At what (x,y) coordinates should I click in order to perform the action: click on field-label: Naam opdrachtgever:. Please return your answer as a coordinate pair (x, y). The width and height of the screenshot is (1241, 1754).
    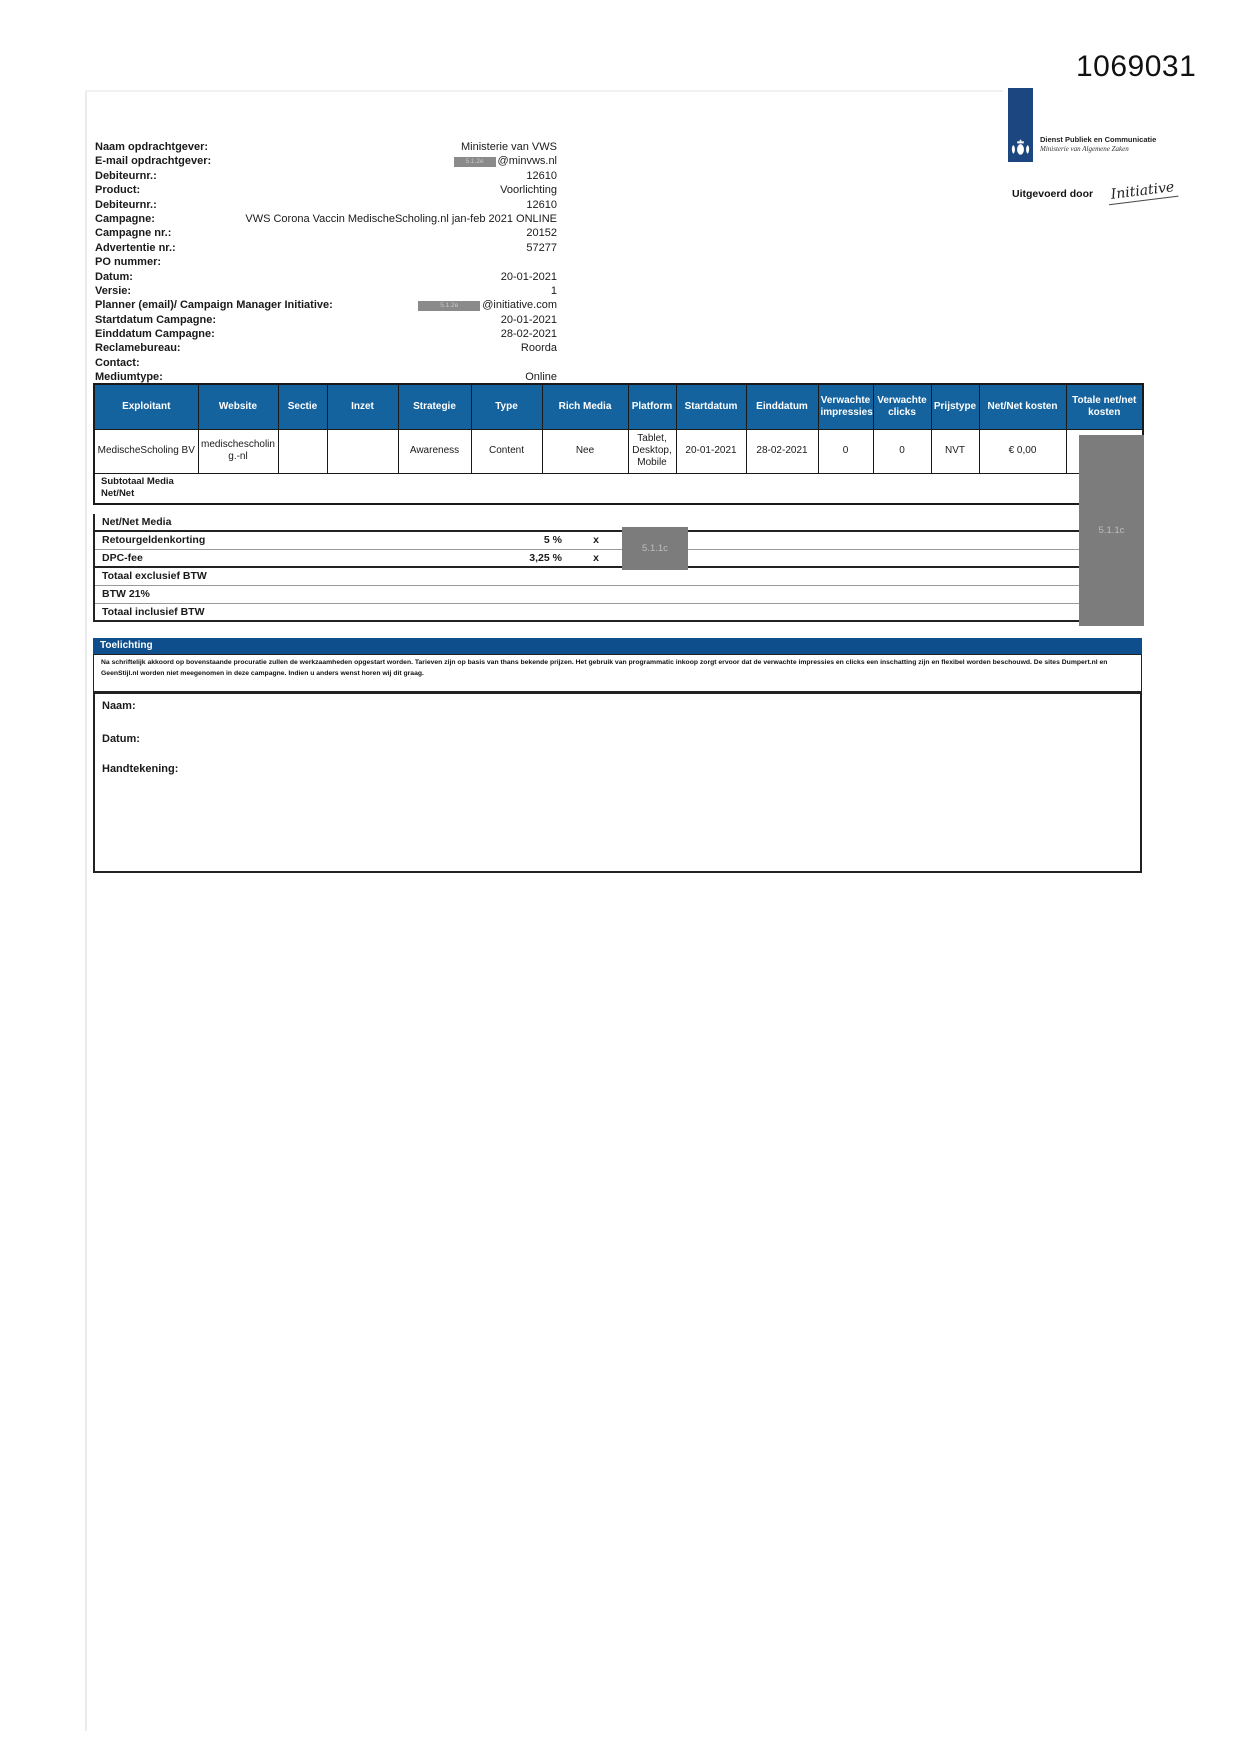
    Looking at the image, I should click on (152, 147).